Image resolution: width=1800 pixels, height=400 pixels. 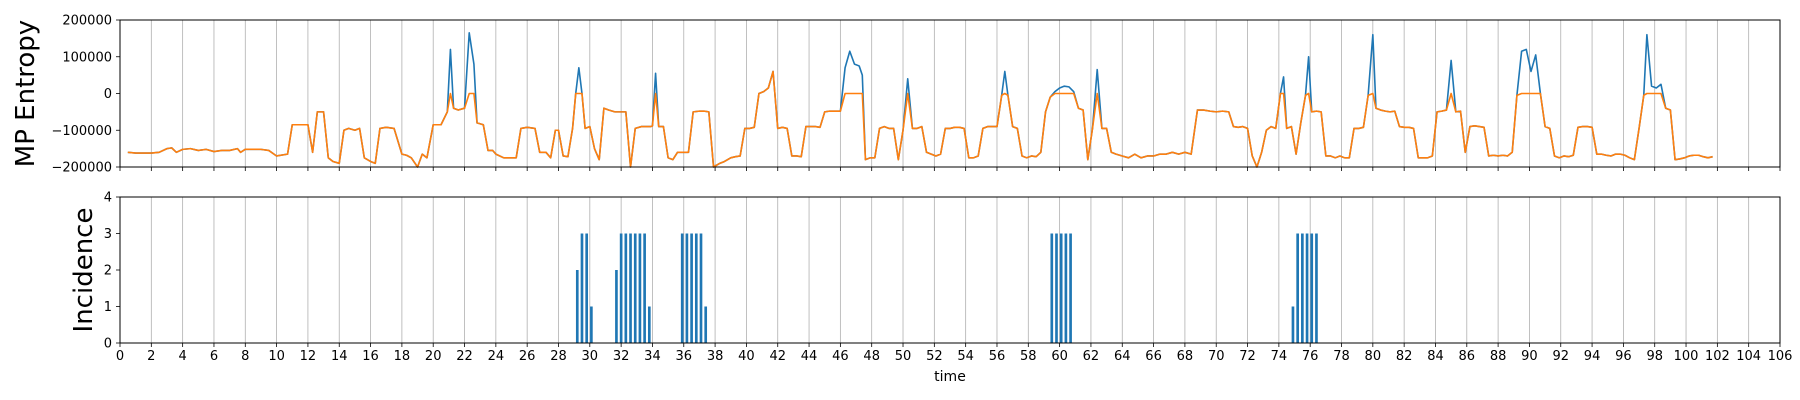 What do you see at coordinates (1341, 356) in the screenshot?
I see `incidence-x-tick-label: 78` at bounding box center [1341, 356].